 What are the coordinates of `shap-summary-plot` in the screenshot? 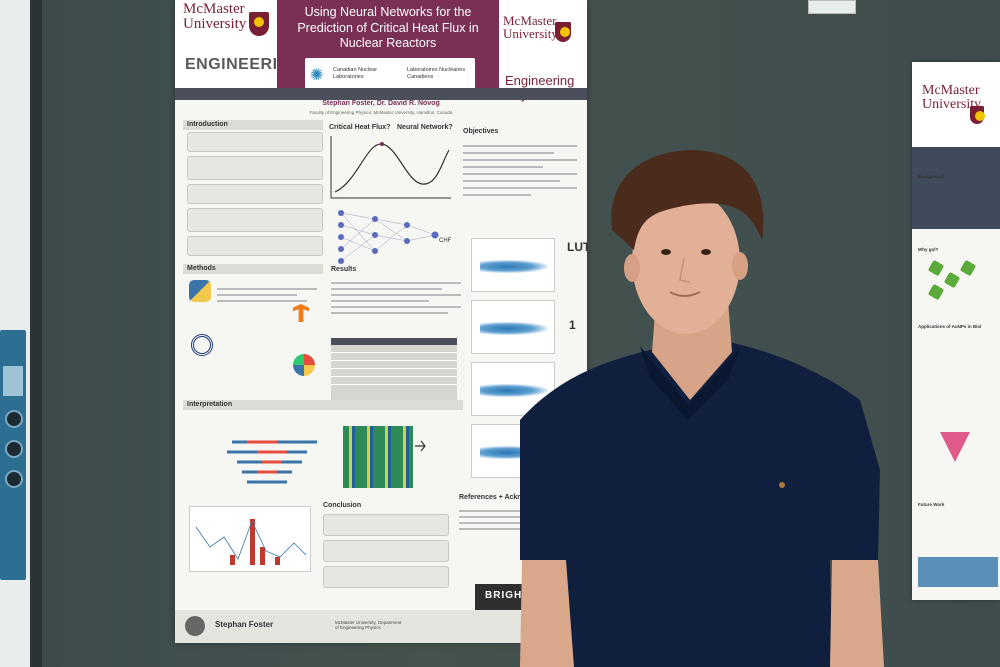 It's located at (272, 462).